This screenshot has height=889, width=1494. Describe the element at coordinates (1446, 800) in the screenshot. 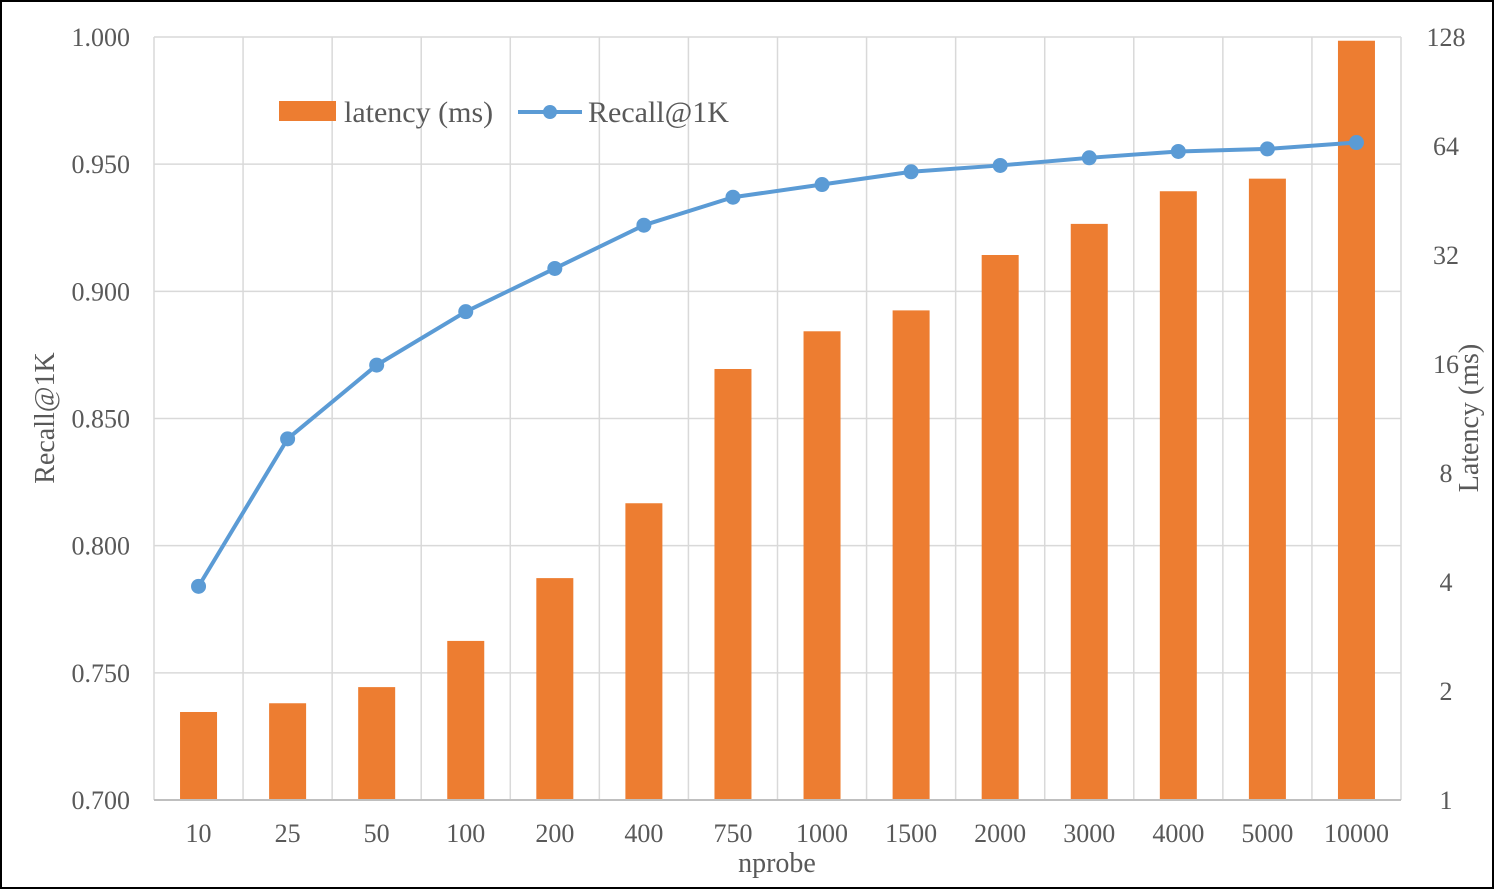

I see `y-right-tick-label: 1` at that location.